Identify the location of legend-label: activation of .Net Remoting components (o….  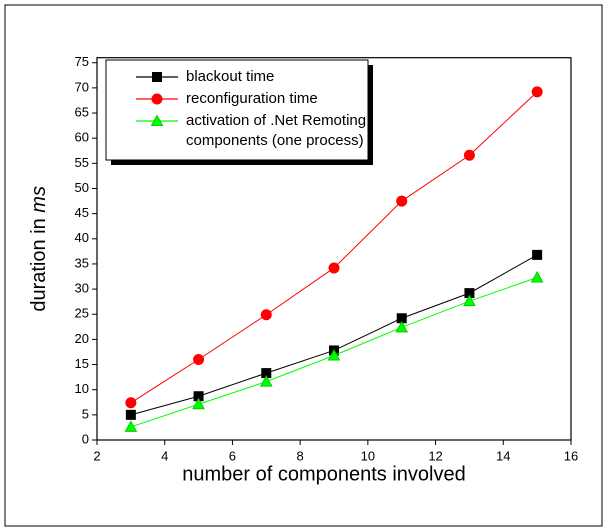
(276, 130).